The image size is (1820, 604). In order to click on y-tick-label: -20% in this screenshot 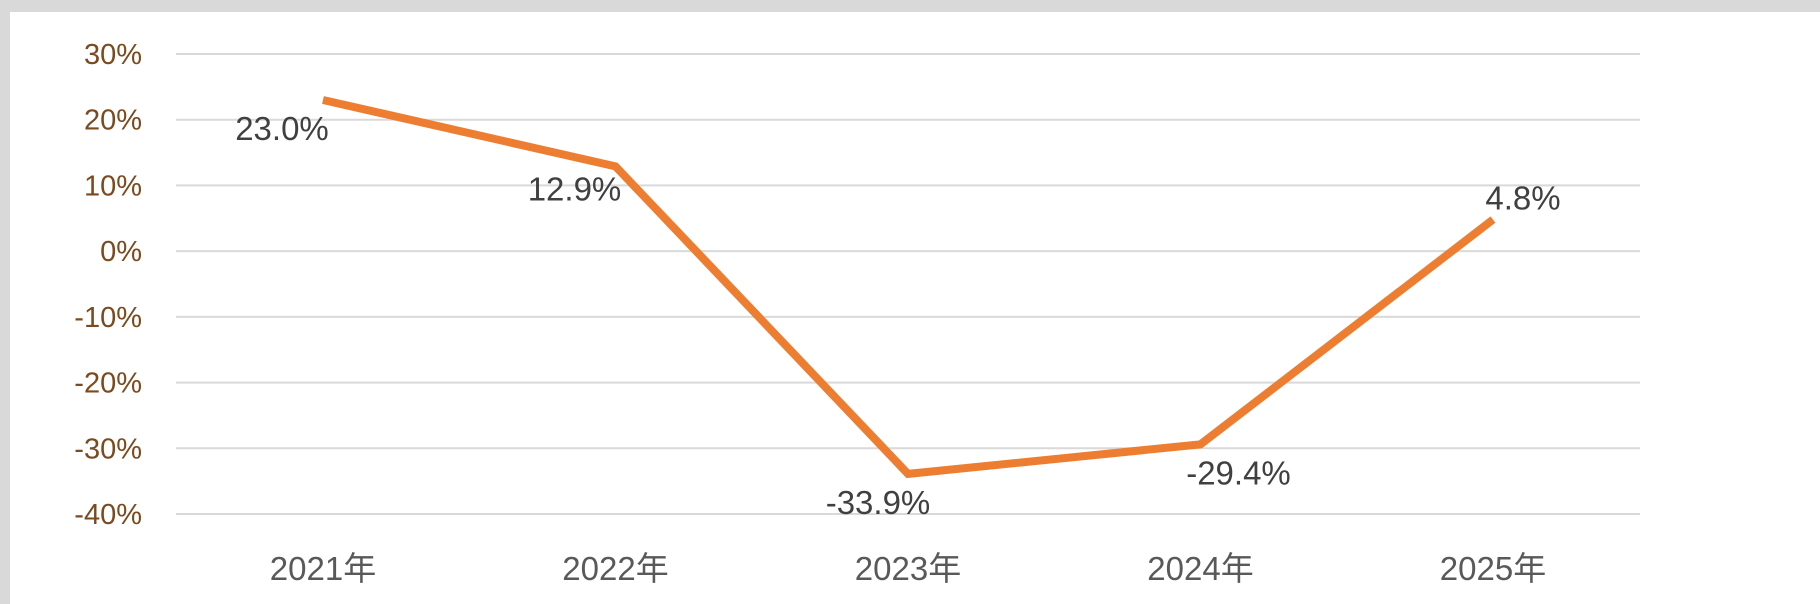, I will do `click(108, 384)`.